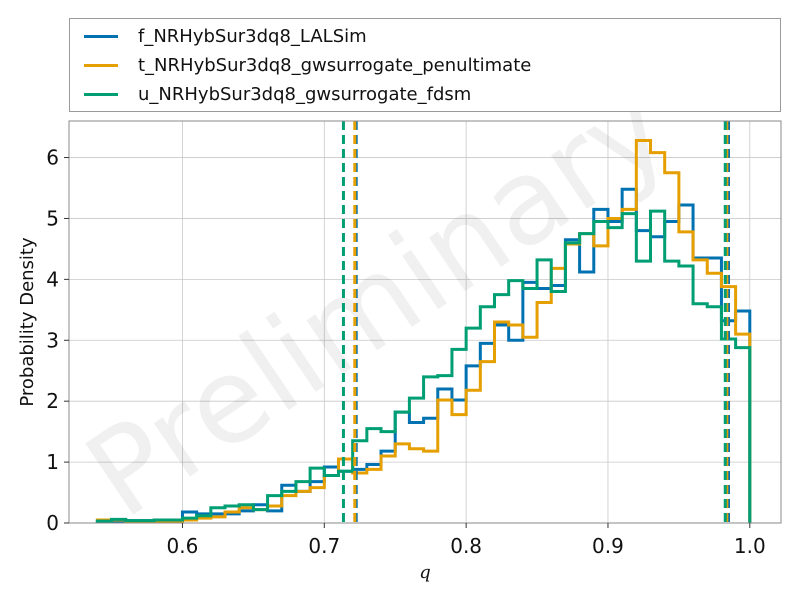  What do you see at coordinates (252, 36) in the screenshot?
I see `legend-label: f_NRHybSur3dq8_LALSim` at bounding box center [252, 36].